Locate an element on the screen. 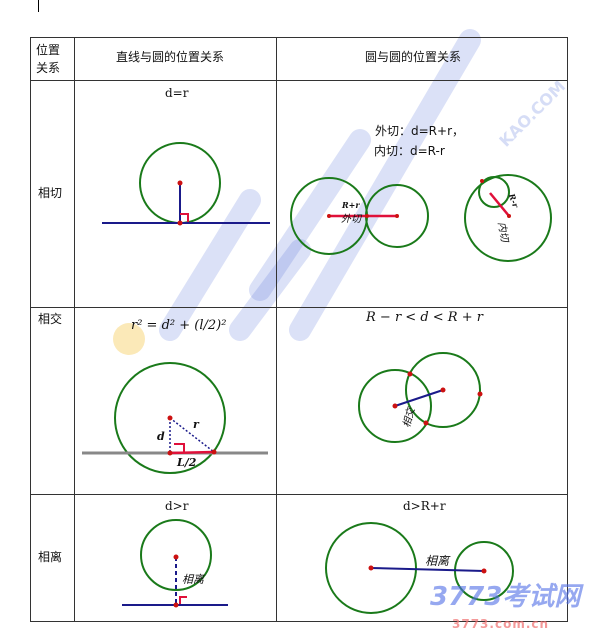 This screenshot has height=644, width=600. header-line-circle: 直线与圆的位置关系 is located at coordinates (170, 57).